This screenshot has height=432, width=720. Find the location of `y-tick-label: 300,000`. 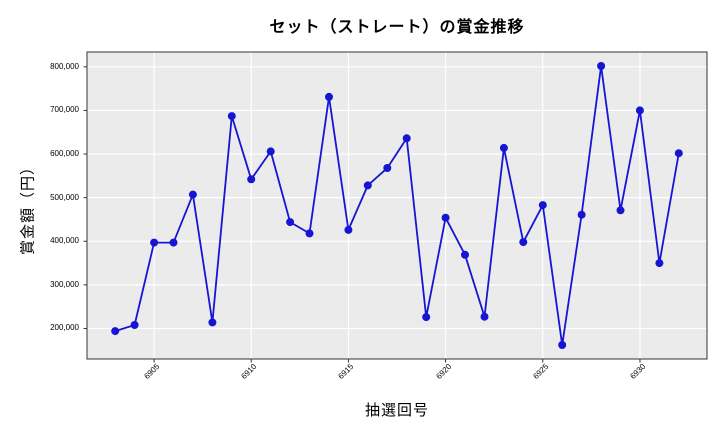

y-tick-label: 300,000 is located at coordinates (64, 284).